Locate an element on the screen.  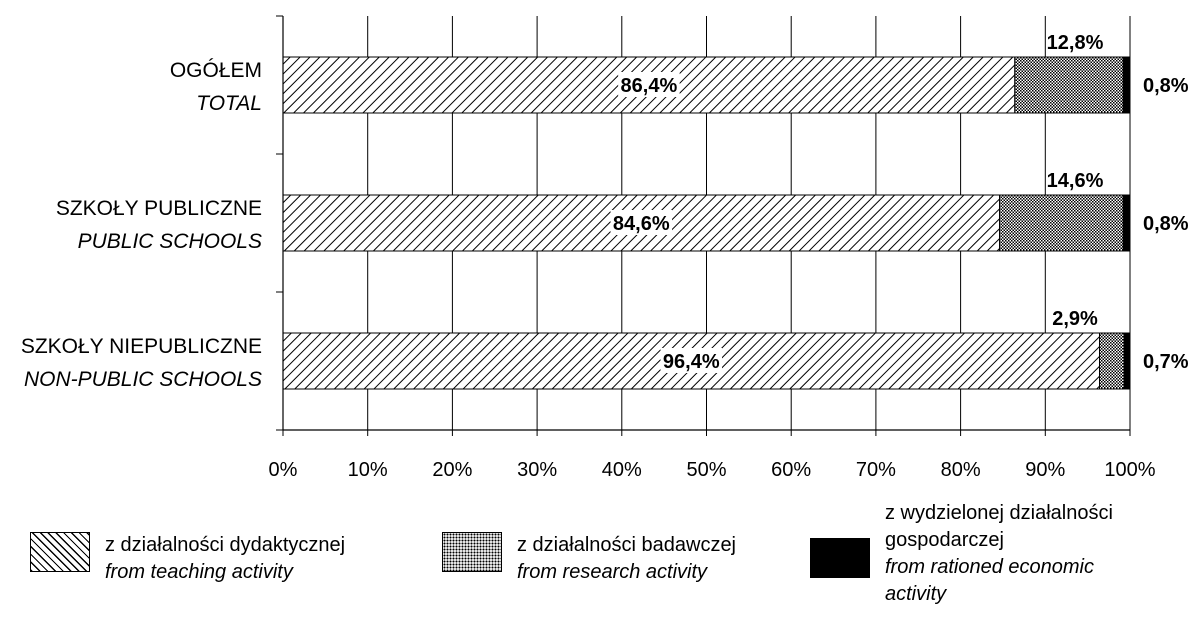
category-label-en: NON-PUBLIC SCHOOLS is located at coordinates (143, 379).